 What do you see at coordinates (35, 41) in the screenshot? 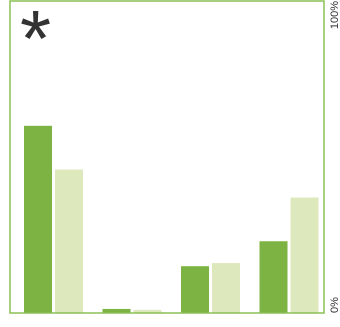
I see `asterisk: *` at bounding box center [35, 41].